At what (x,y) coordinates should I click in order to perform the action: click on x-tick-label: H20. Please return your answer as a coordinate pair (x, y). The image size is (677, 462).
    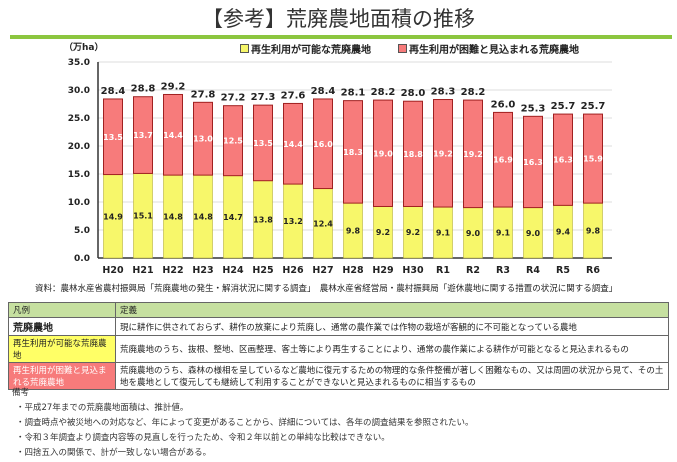
    Looking at the image, I should click on (113, 270).